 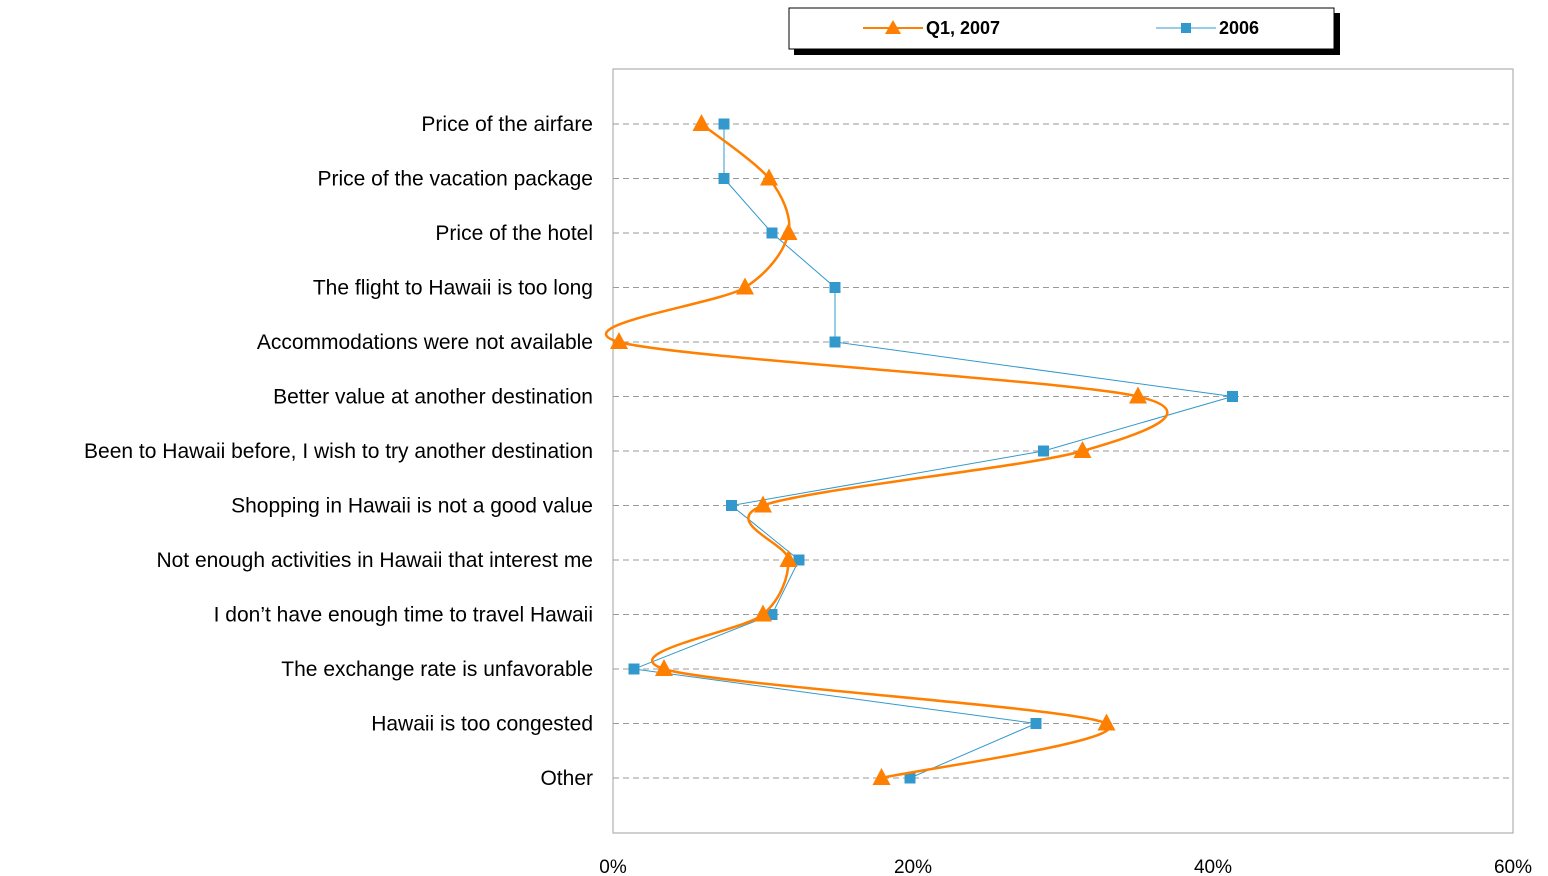 I want to click on category-label: Hawaii is too congested, so click(x=482, y=724).